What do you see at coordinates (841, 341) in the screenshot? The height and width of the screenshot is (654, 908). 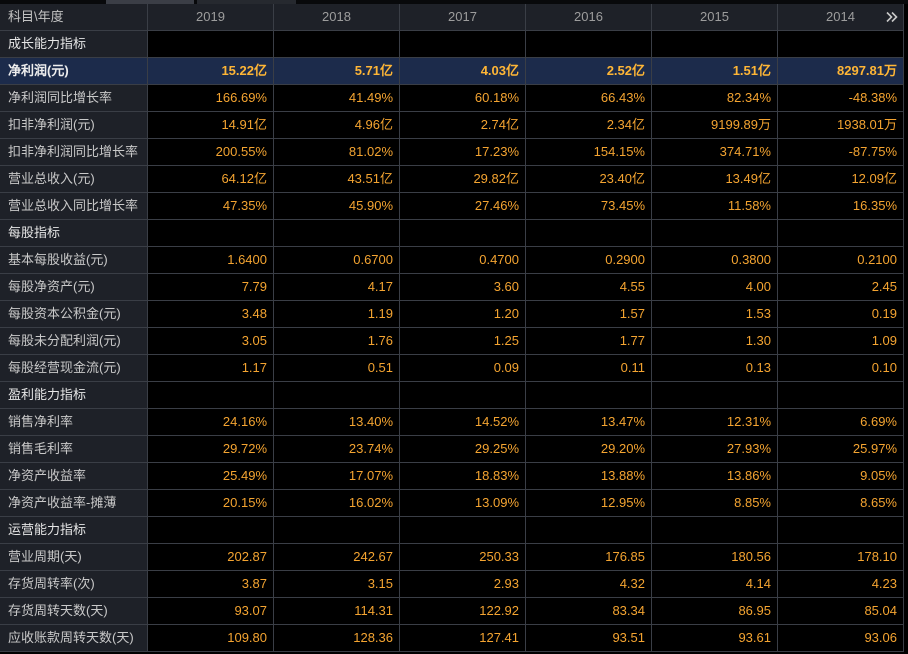 I see `value-2014: 1.09` at bounding box center [841, 341].